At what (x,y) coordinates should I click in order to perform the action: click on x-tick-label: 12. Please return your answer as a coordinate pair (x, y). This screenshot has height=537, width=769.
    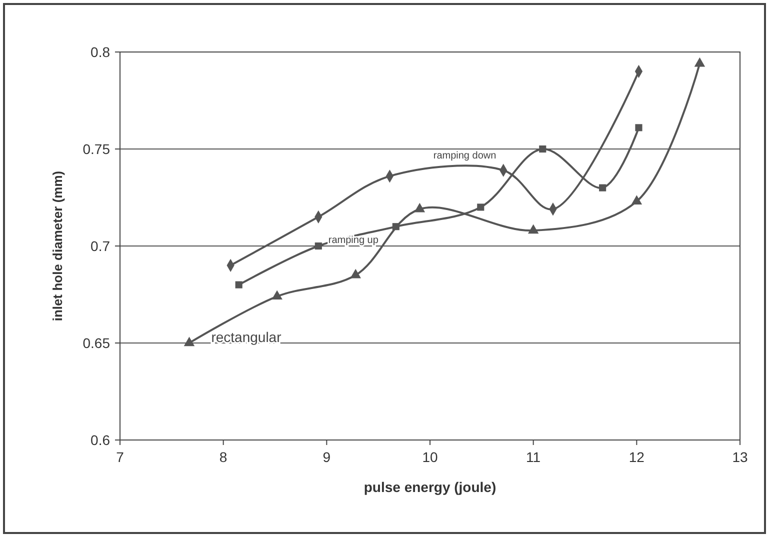
    Looking at the image, I should click on (636, 457).